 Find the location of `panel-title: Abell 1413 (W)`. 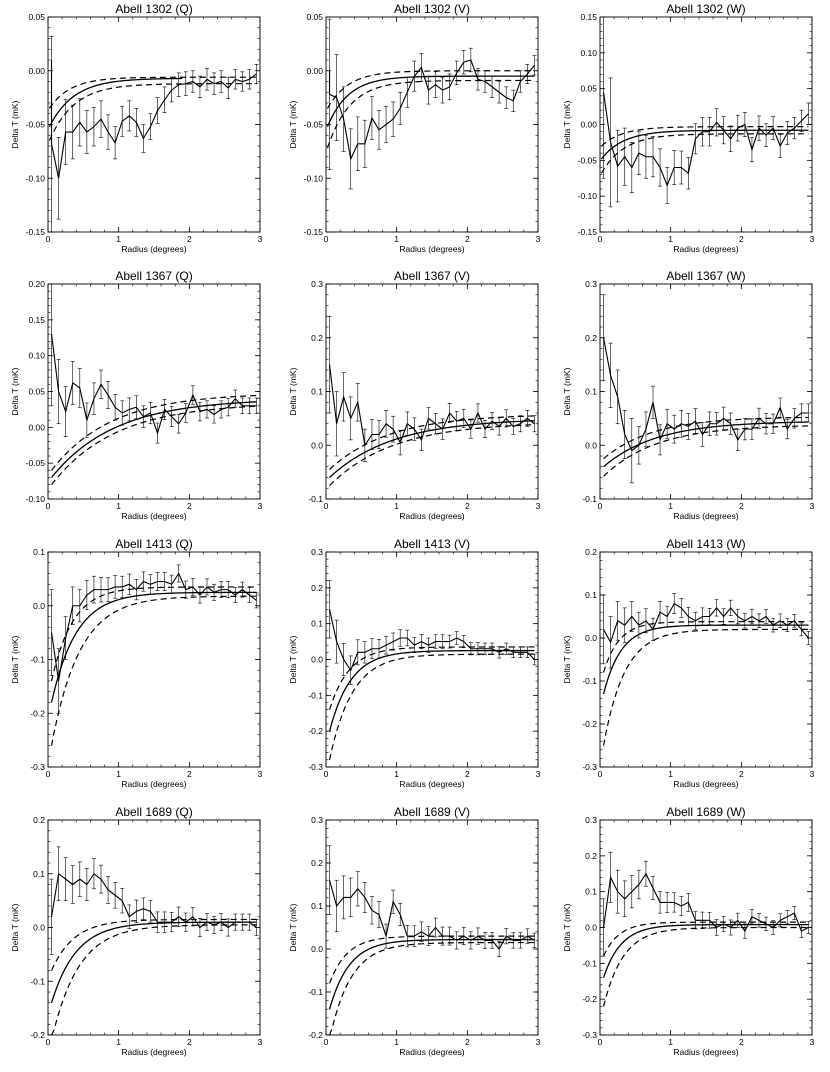

panel-title: Abell 1413 (W) is located at coordinates (705, 544).